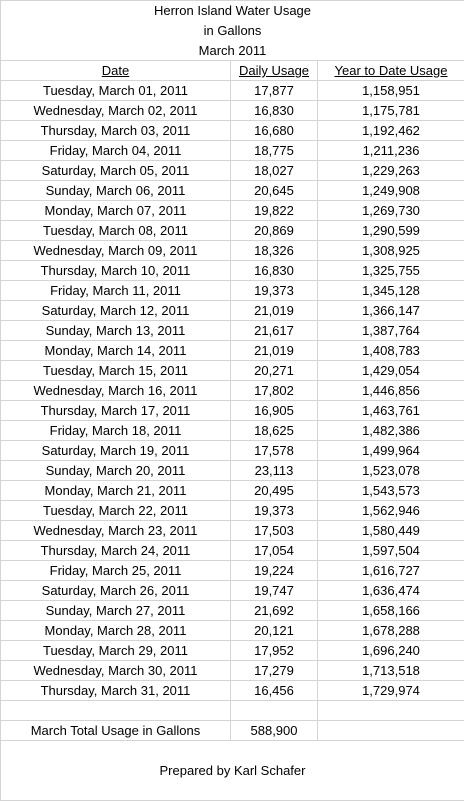 This screenshot has width=464, height=801. I want to click on ytd-usage-cell: 1,249,908, so click(390, 190).